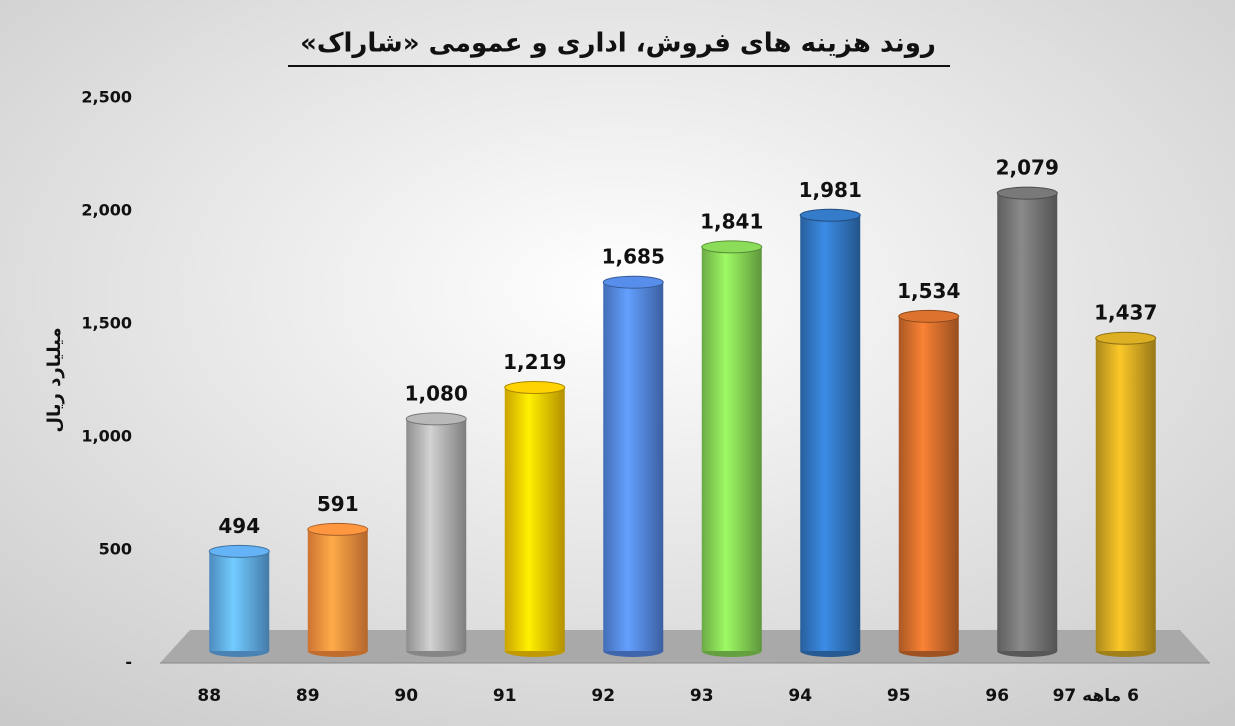  Describe the element at coordinates (338, 504) in the screenshot. I see `value-label: 591` at that location.